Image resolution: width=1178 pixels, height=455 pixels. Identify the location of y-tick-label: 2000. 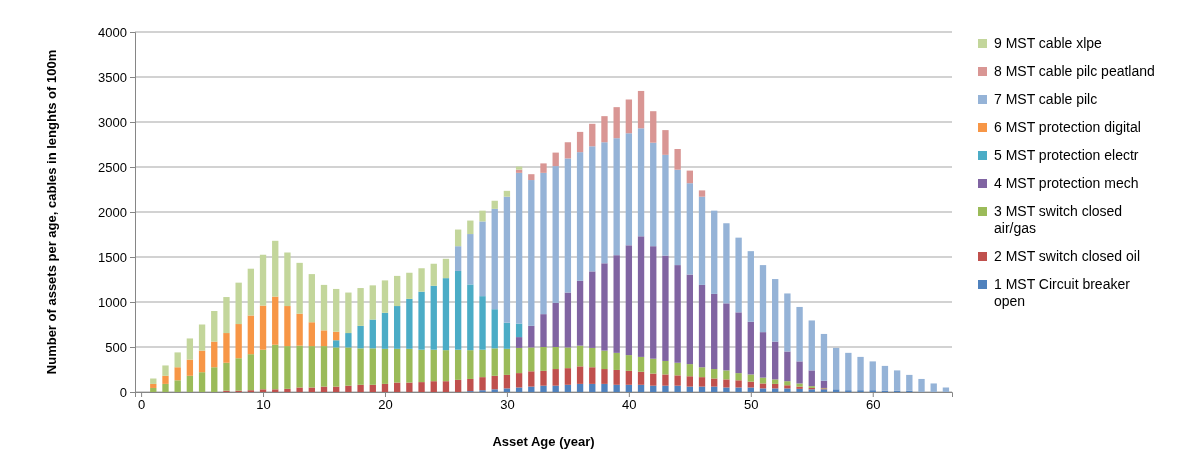
(112, 212).